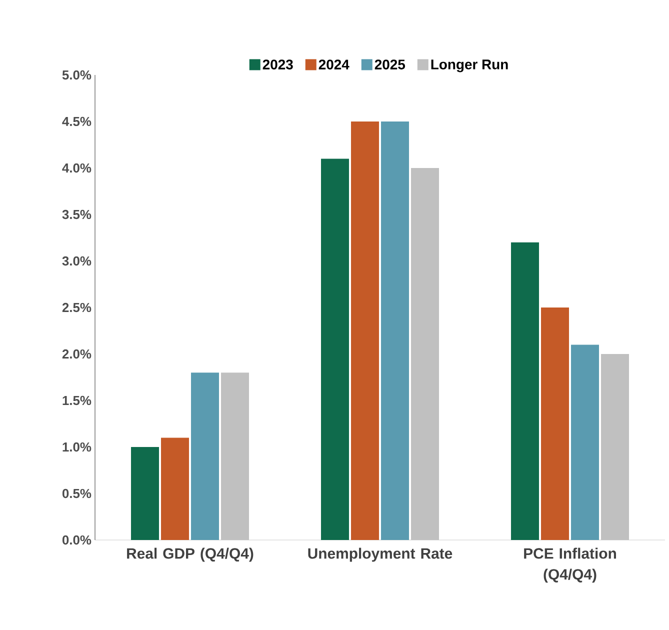 The height and width of the screenshot is (630, 669). Describe the element at coordinates (77, 261) in the screenshot. I see `y-tick-label: 3.0%` at that location.